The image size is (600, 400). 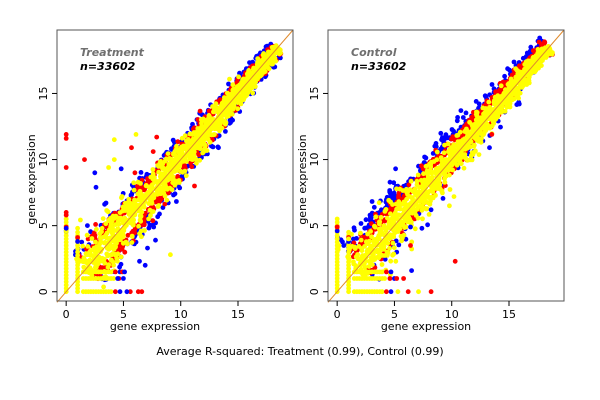 I want to click on control-x-axis-label: gene expression, so click(x=426, y=326).